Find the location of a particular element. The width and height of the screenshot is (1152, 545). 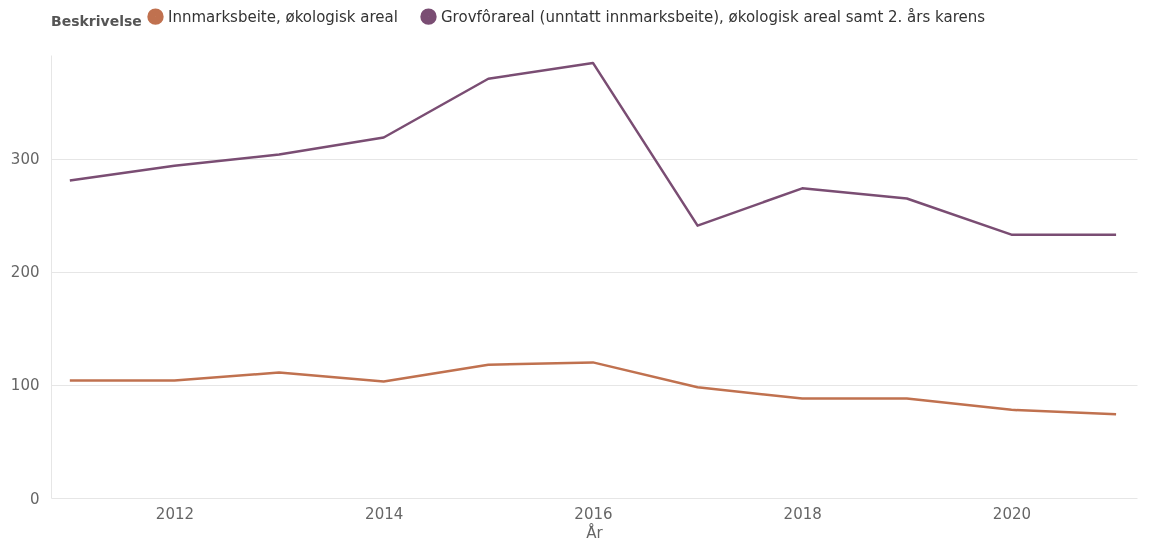

x-axis-title: År is located at coordinates (595, 532).